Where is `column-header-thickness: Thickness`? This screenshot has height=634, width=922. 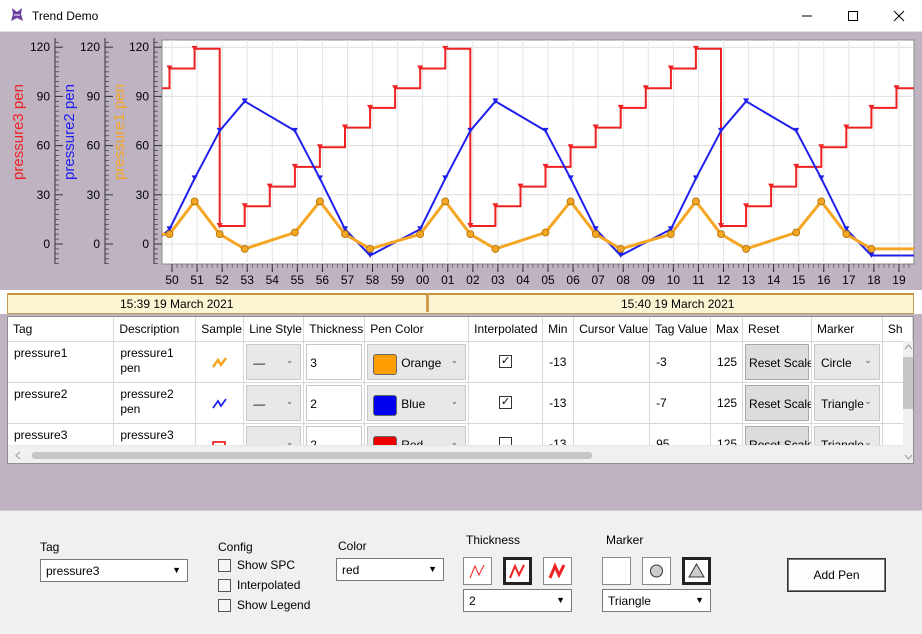
column-header-thickness: Thickness is located at coordinates (334, 329).